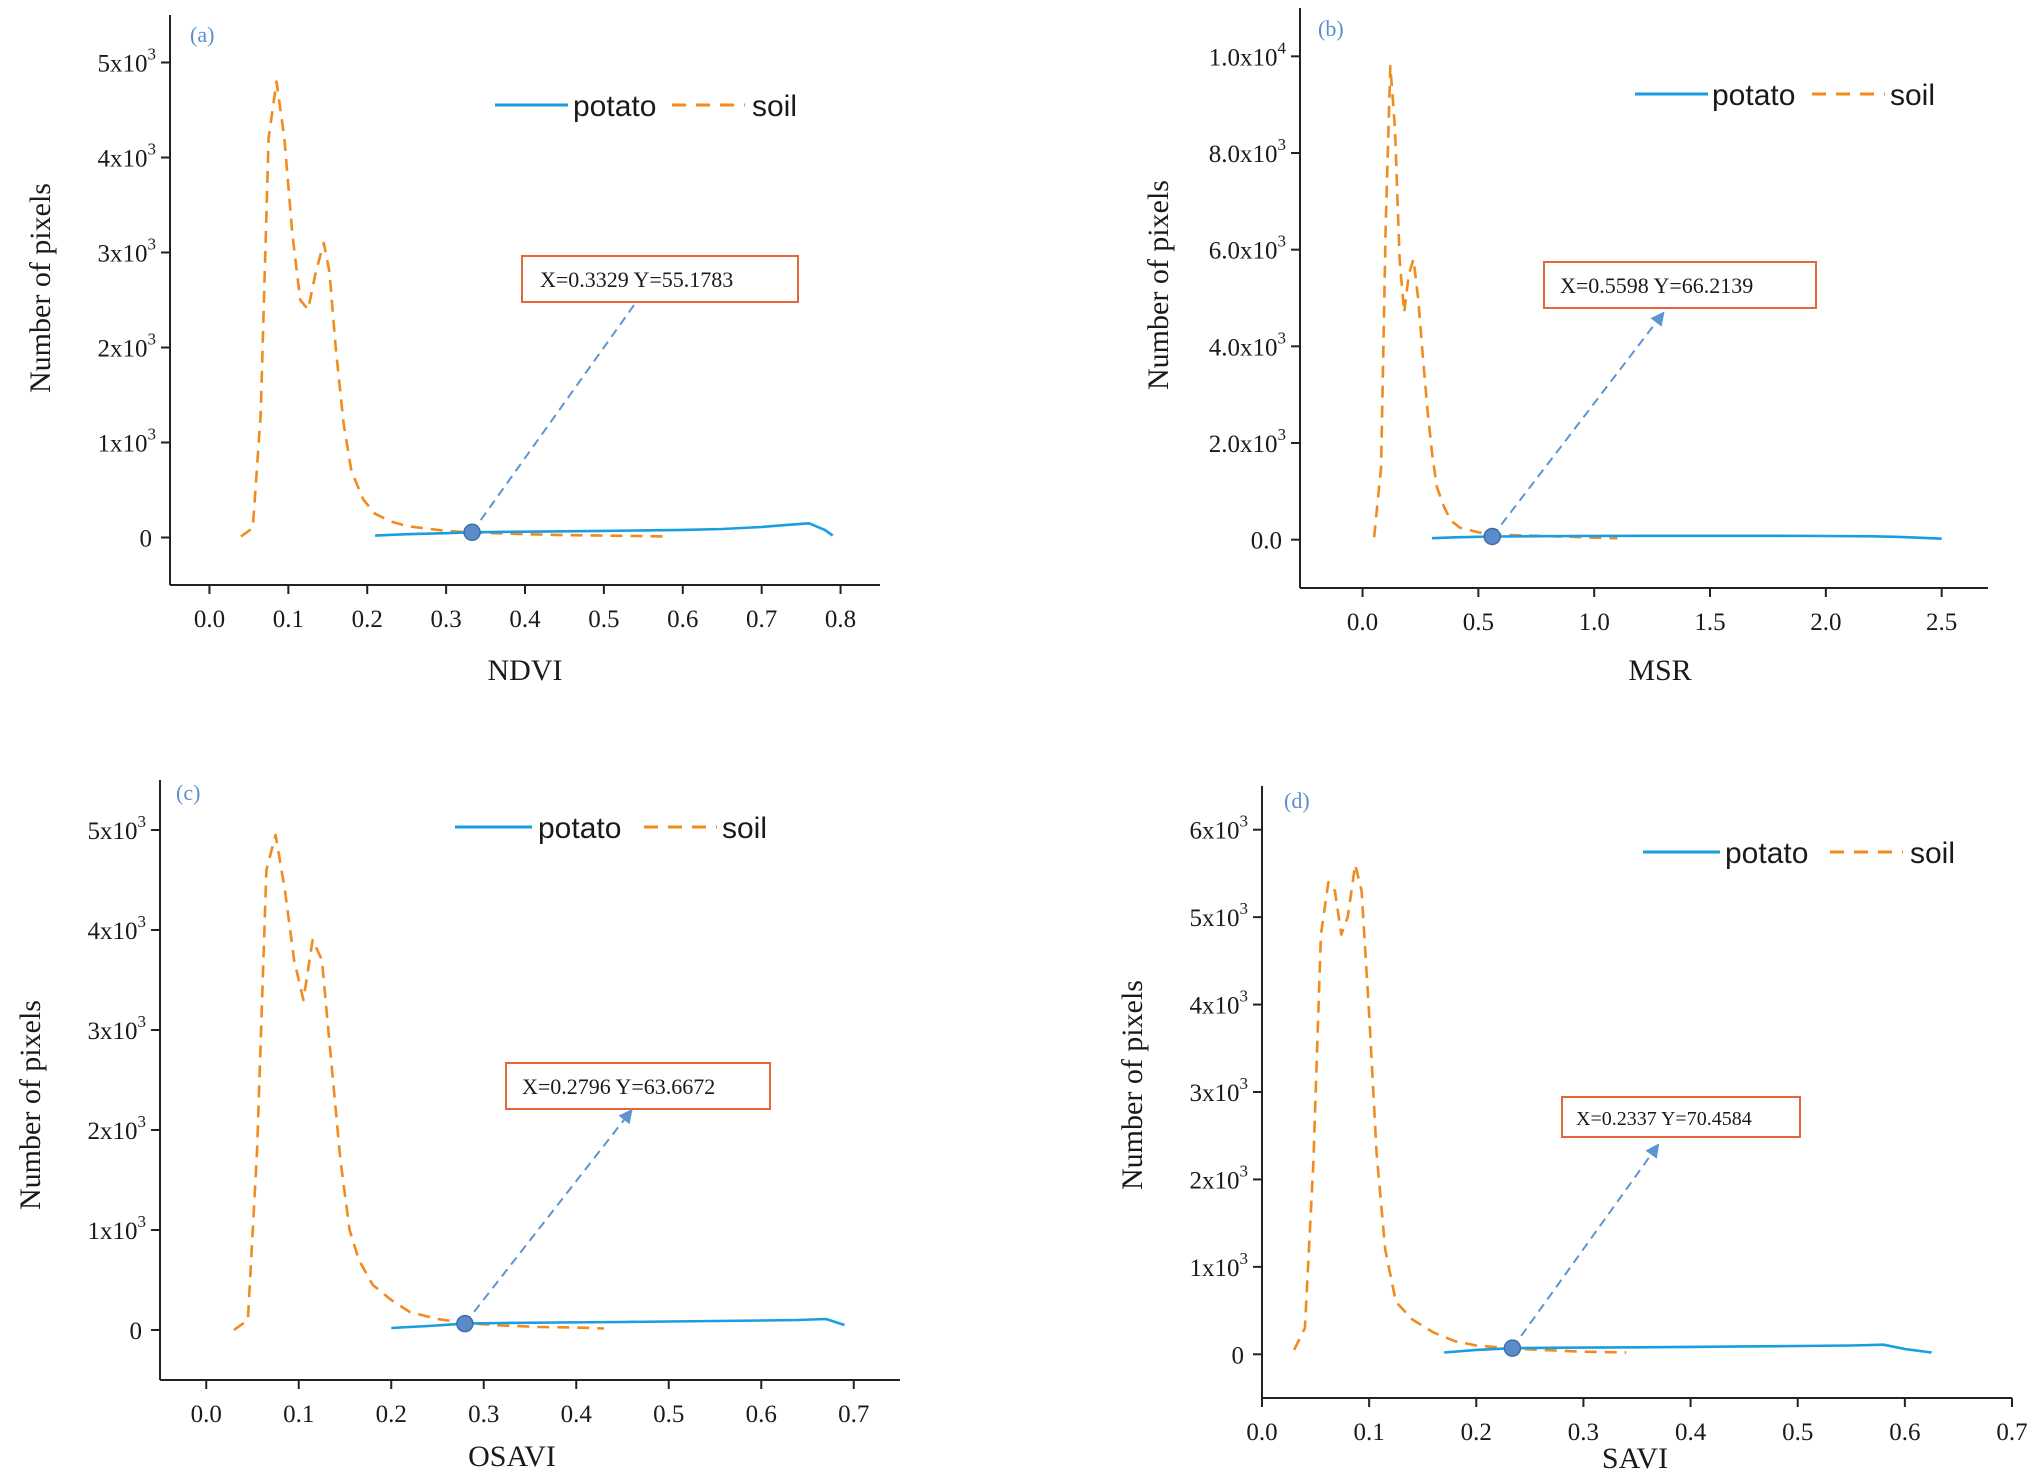 The image size is (2034, 1482). What do you see at coordinates (840, 619) in the screenshot?
I see `x-tick-label: 0.8` at bounding box center [840, 619].